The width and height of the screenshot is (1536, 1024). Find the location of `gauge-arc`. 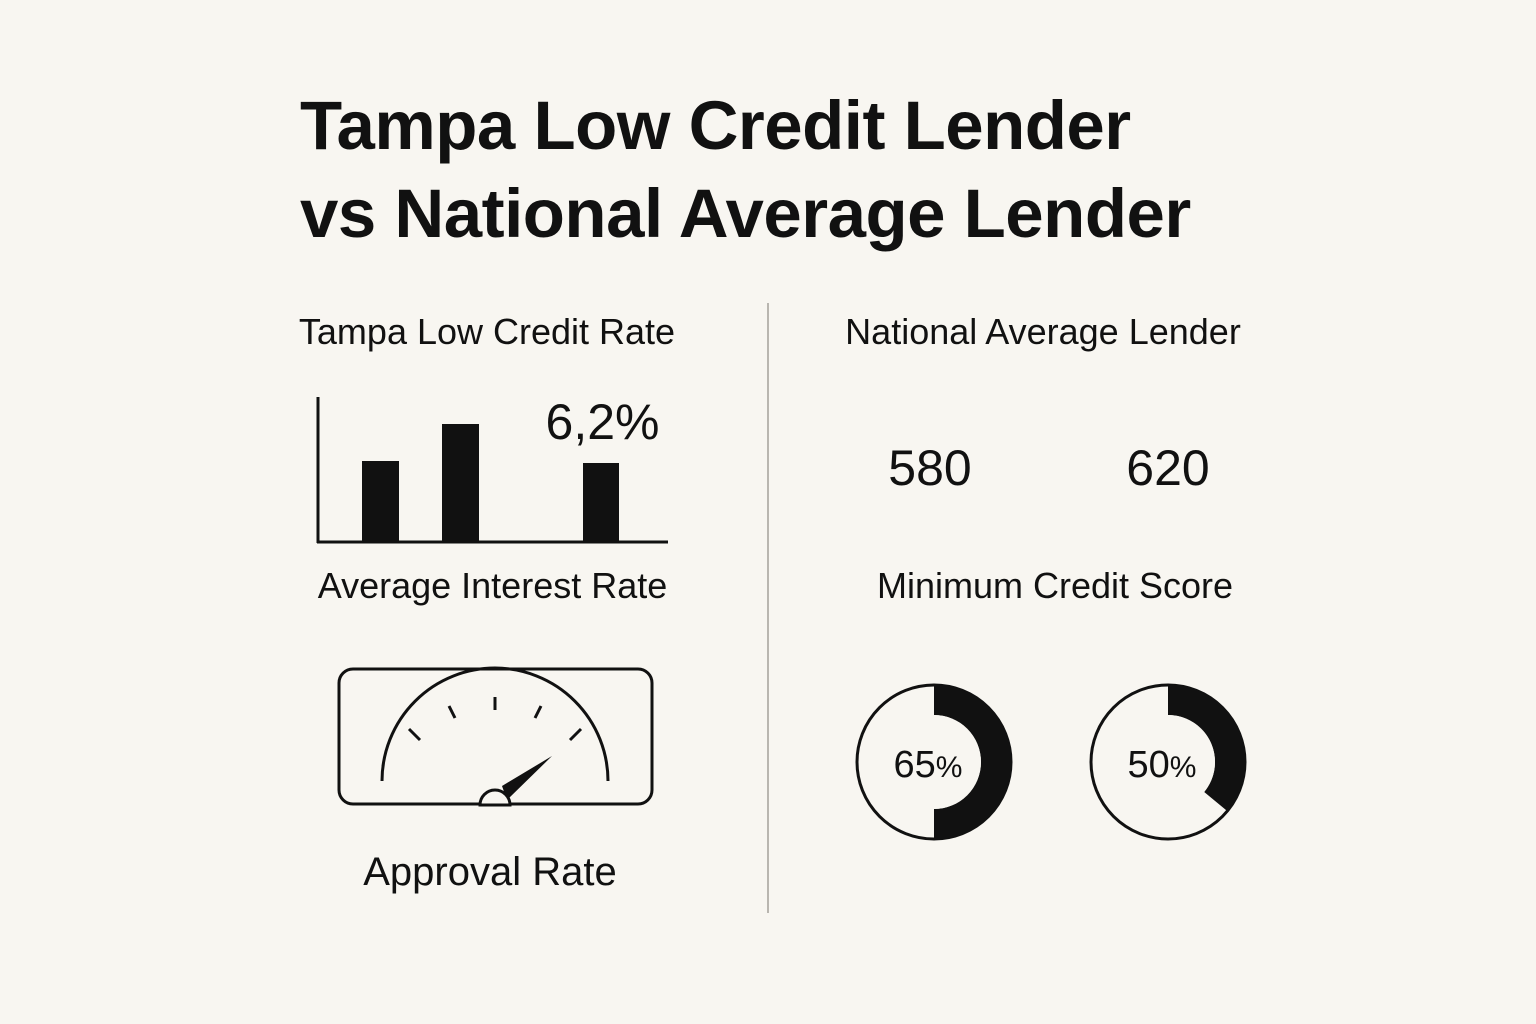

gauge-arc is located at coordinates (495, 724).